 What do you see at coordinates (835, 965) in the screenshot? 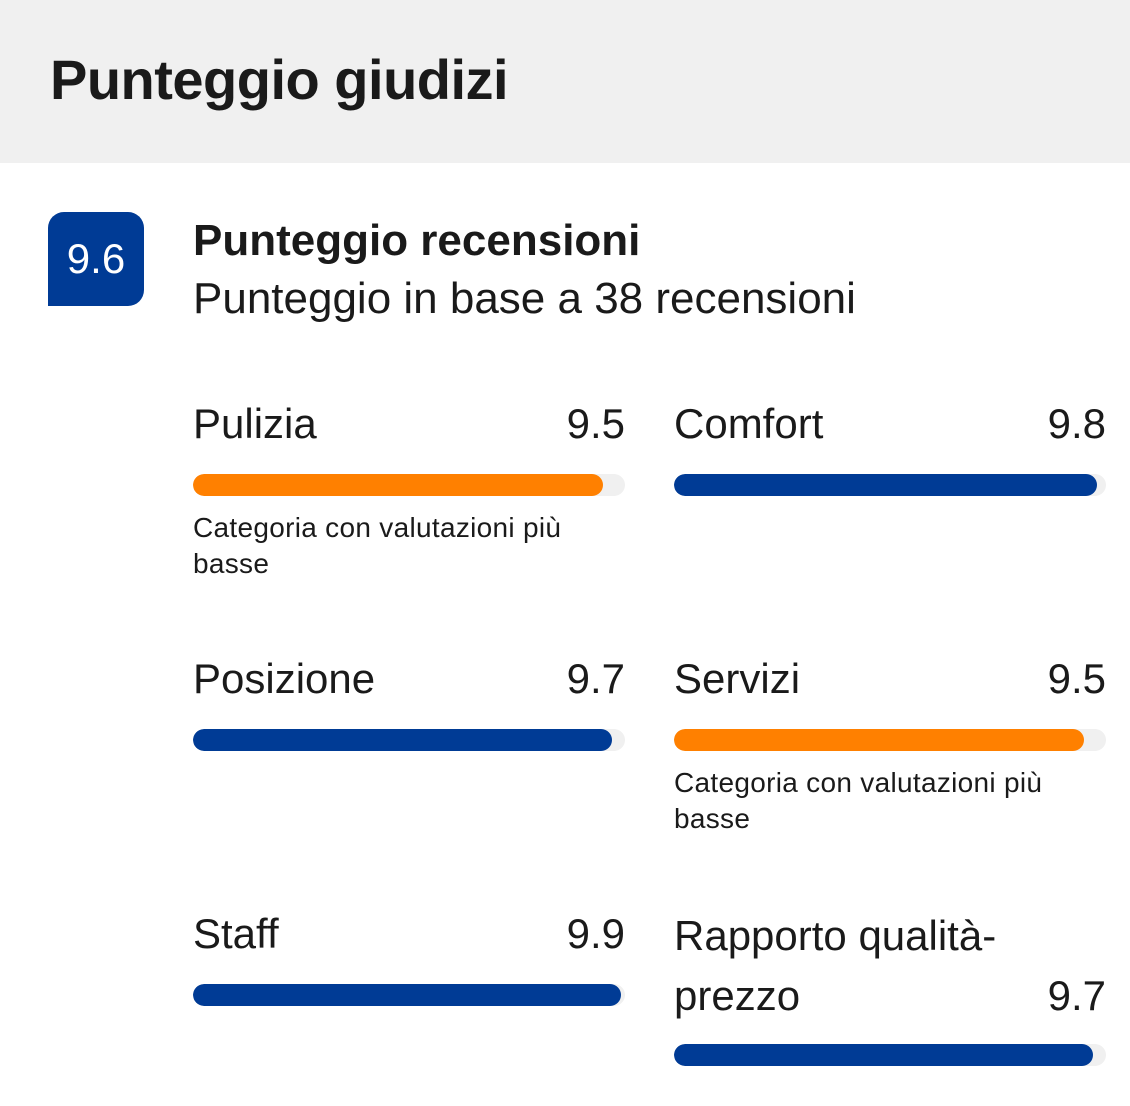
I see `category-label: Rapporto qualità-prezzo` at bounding box center [835, 965].